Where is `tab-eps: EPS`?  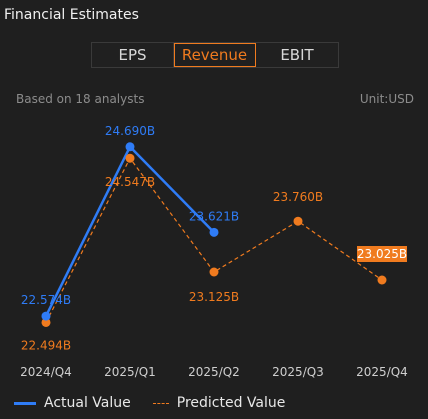 tab-eps: EPS is located at coordinates (133, 55).